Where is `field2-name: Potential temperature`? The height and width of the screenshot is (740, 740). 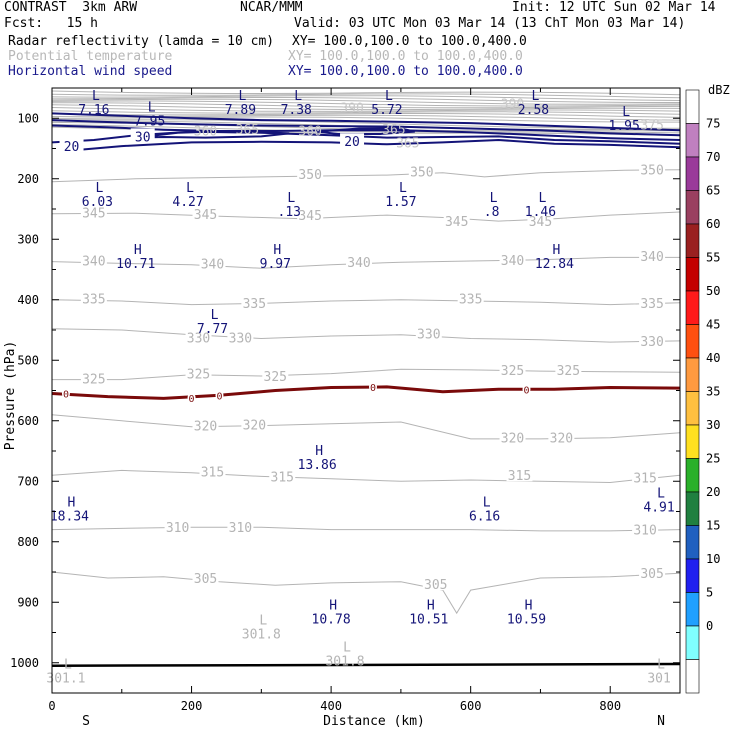 field2-name: Potential temperature is located at coordinates (90, 56).